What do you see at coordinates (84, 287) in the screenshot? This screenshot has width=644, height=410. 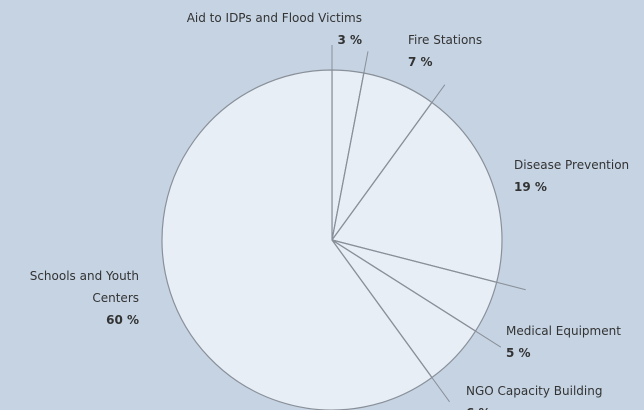 I see `category-name: Schools and Youth Centers` at bounding box center [84, 287].